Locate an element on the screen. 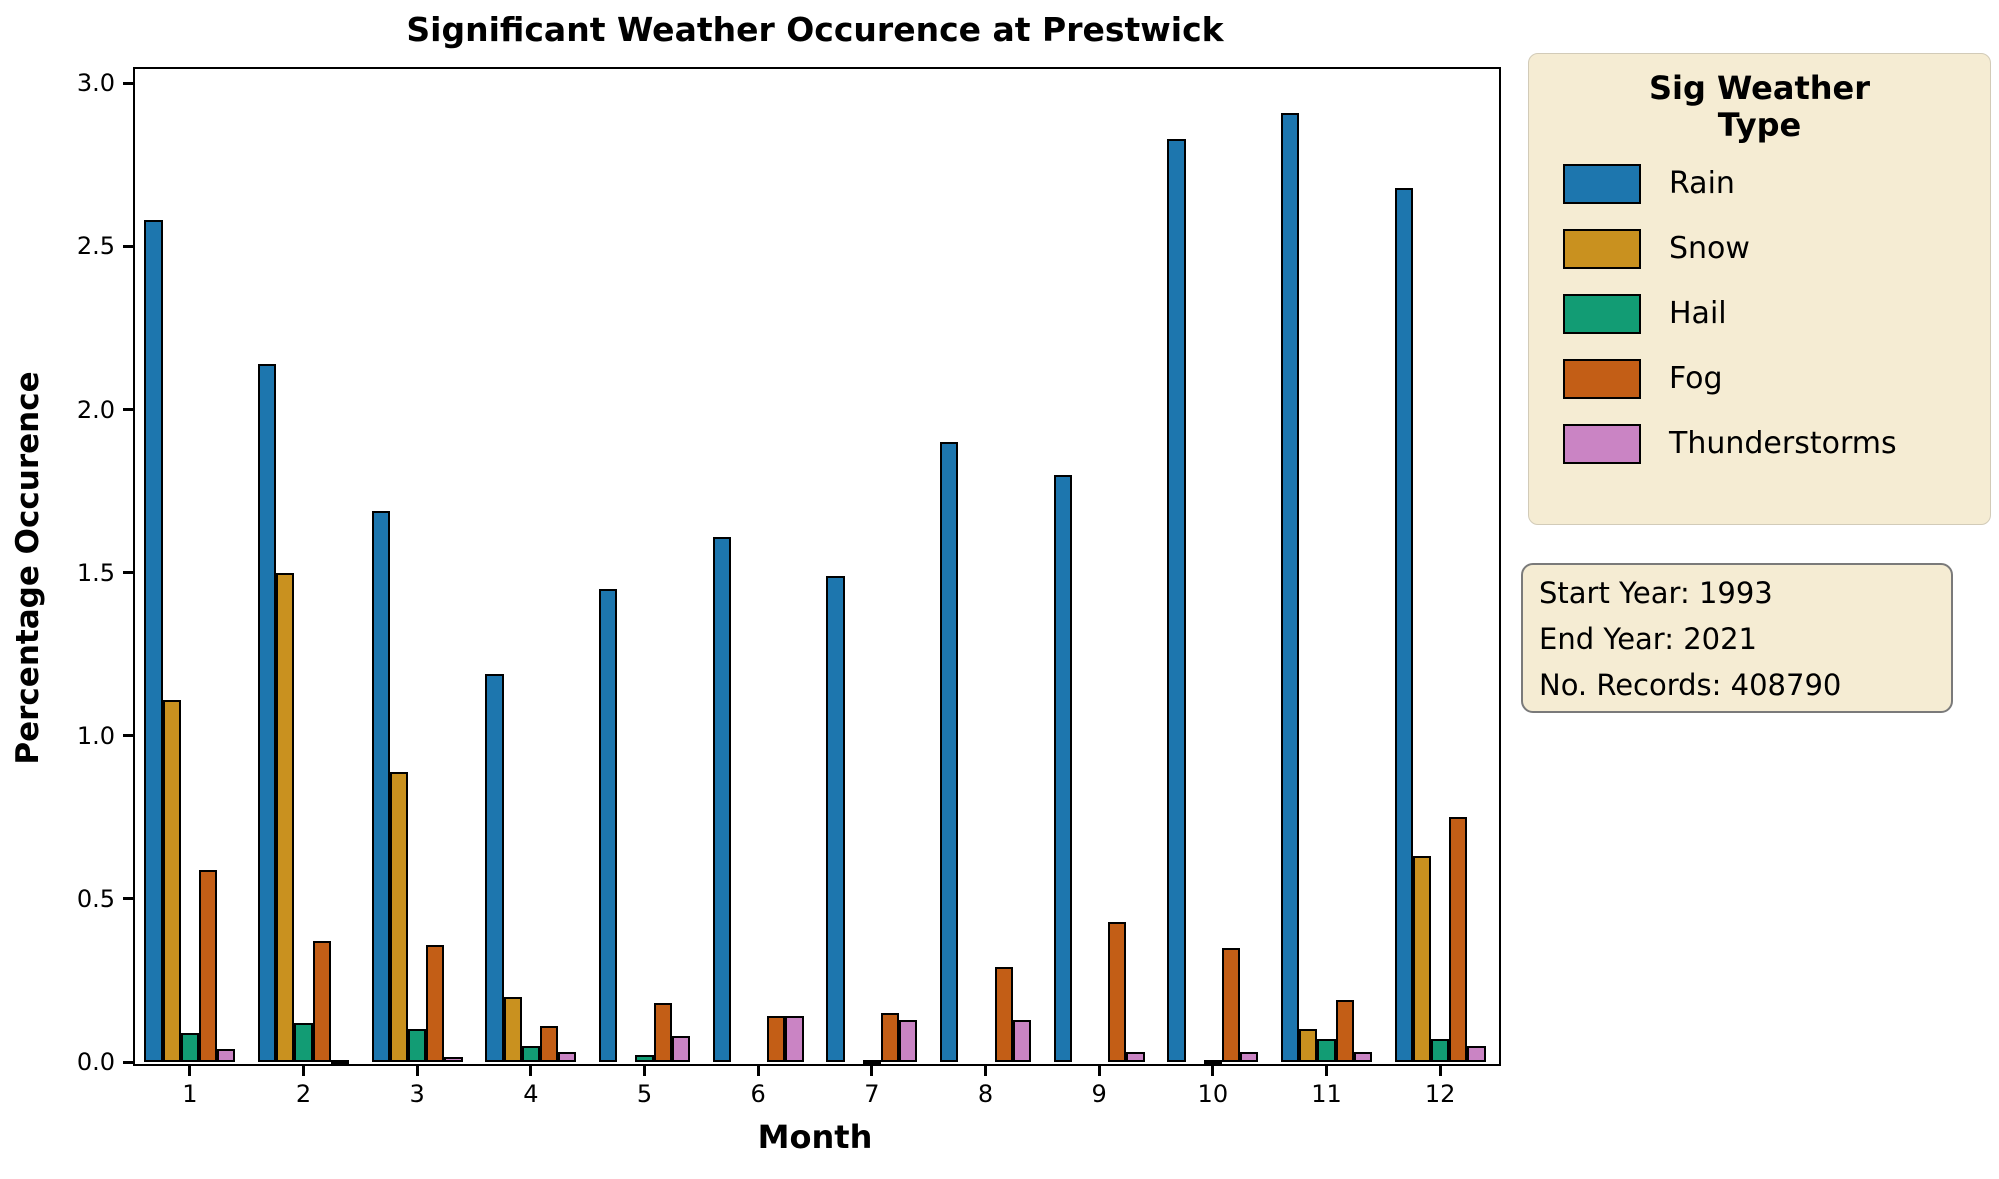  legend-entry-fog: Fog is located at coordinates (1776, 378).